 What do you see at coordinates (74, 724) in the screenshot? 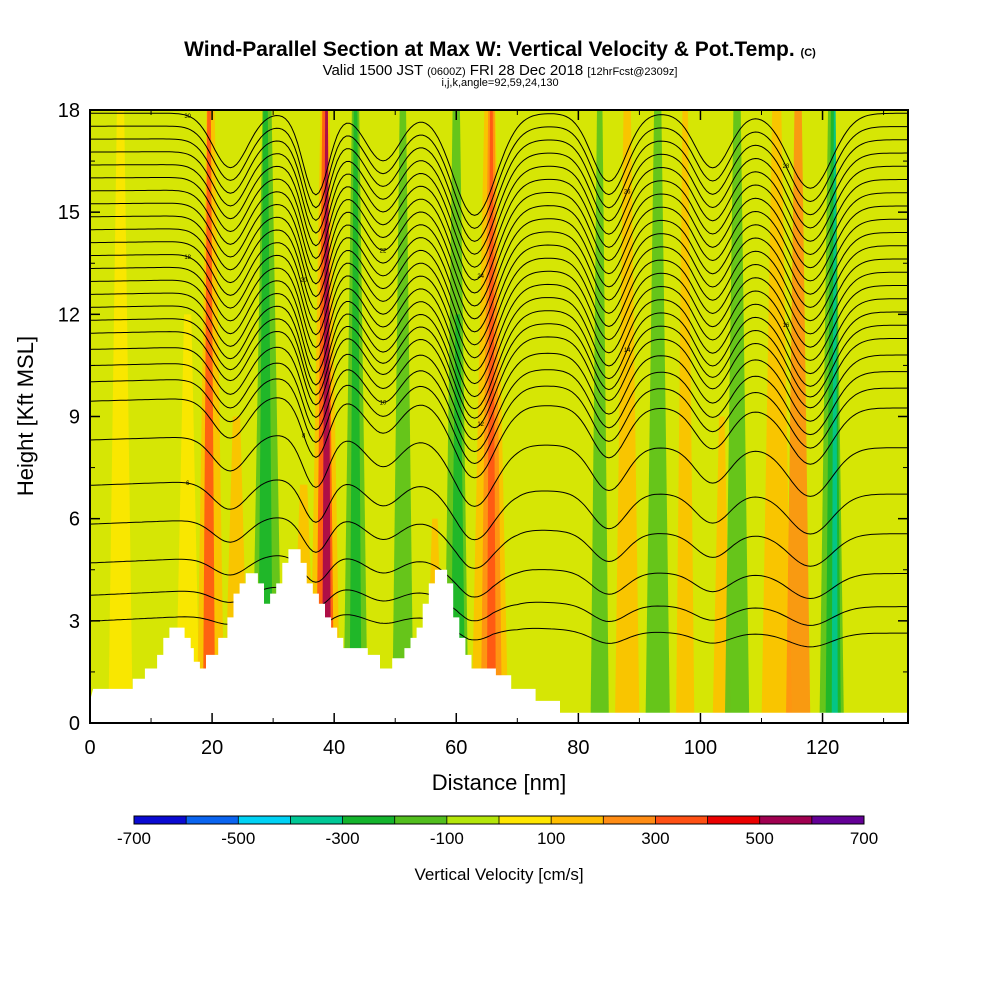
I see `y-tick-label: 0` at bounding box center [74, 724].